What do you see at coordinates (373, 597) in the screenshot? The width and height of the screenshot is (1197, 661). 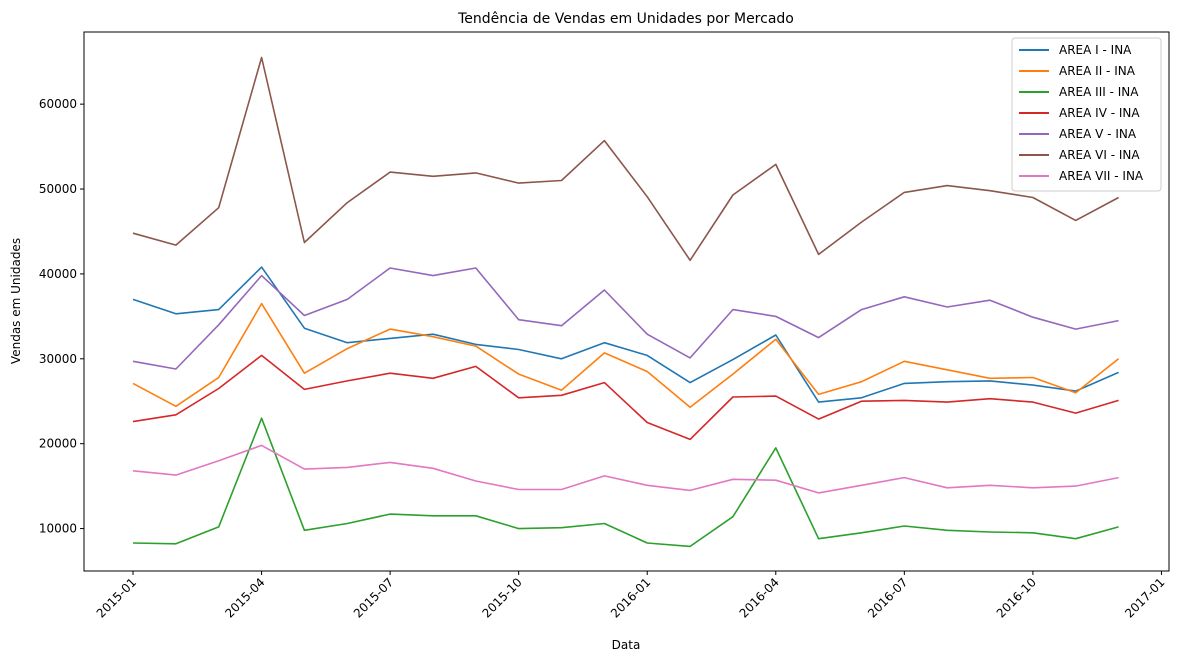 I see `x-tick-label: 2015-07` at bounding box center [373, 597].